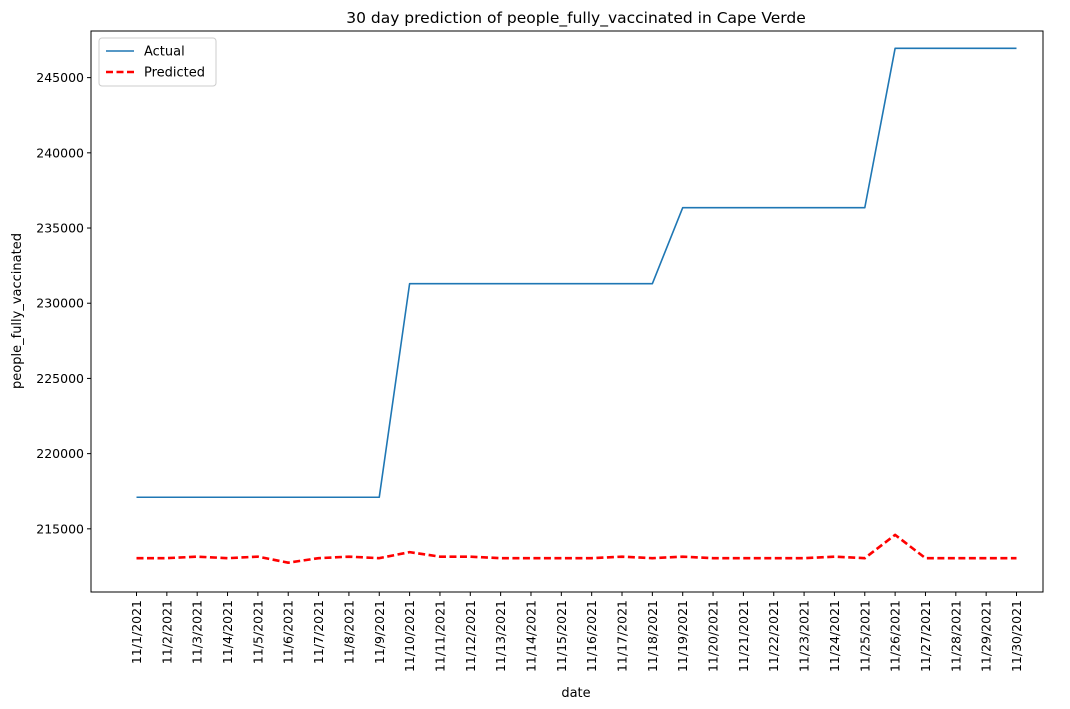 The height and width of the screenshot is (709, 1070). Describe the element at coordinates (60, 77) in the screenshot. I see `y-tick-label: 245000` at that location.